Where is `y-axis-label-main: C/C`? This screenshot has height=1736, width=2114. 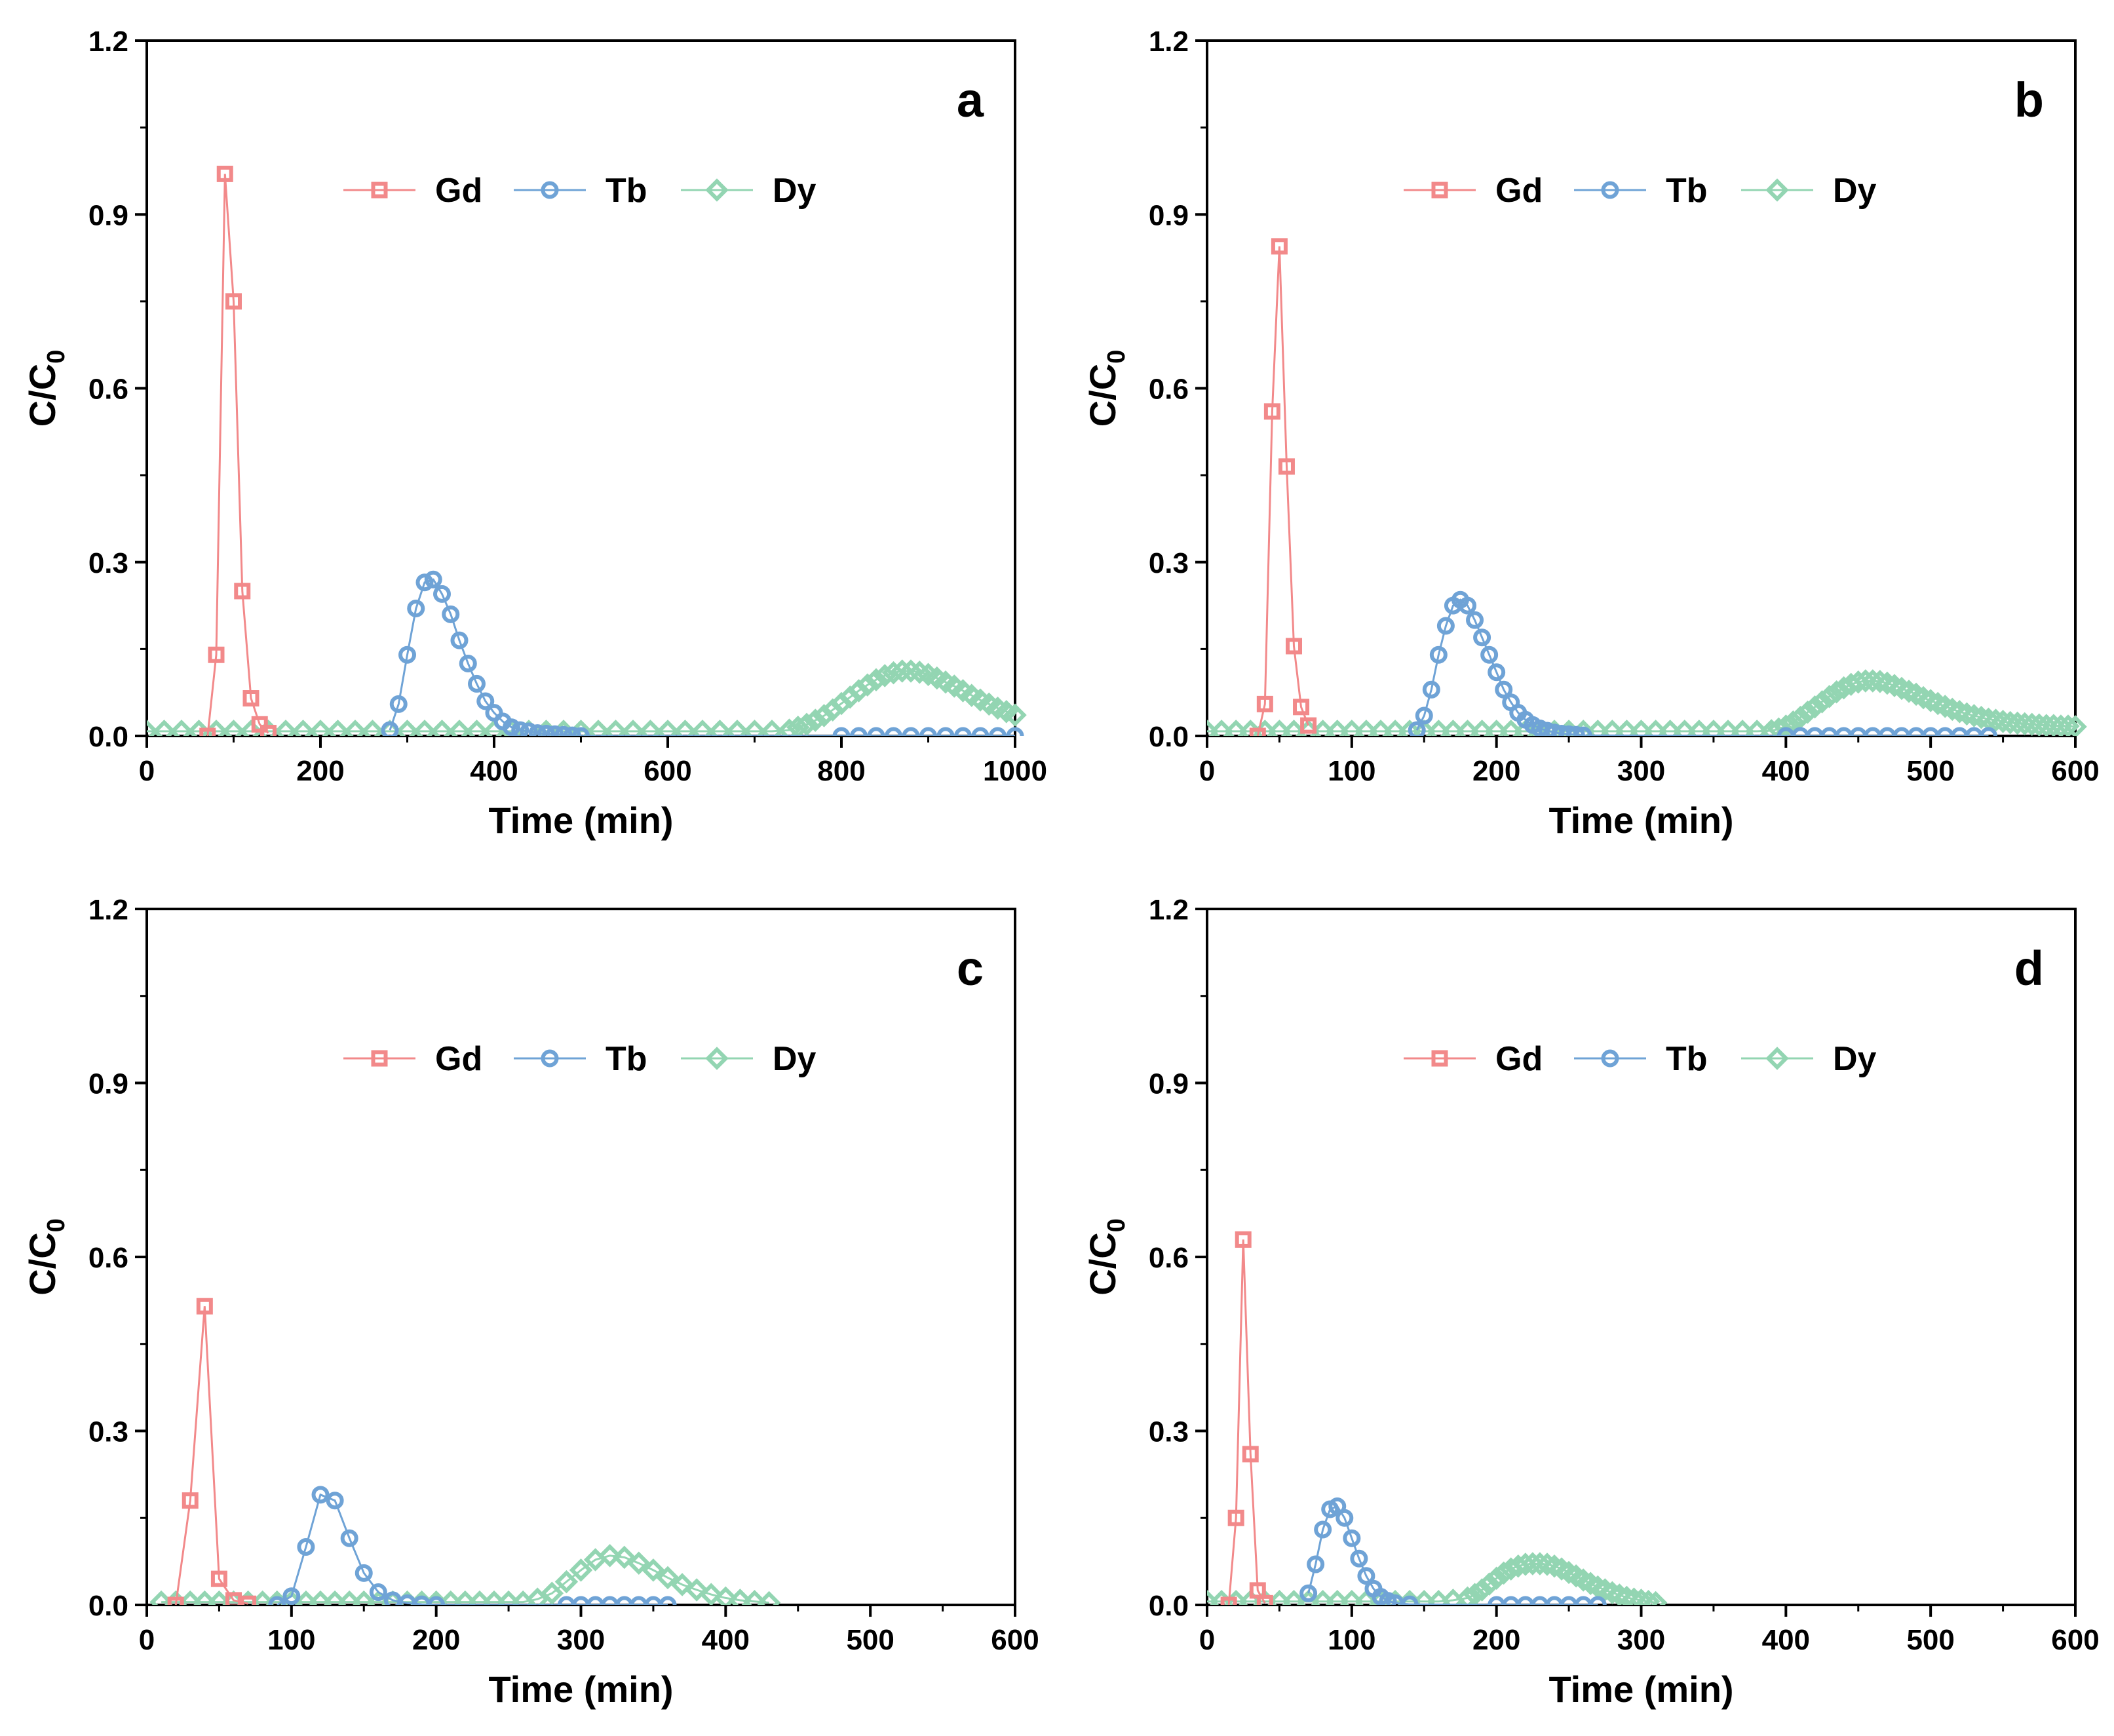
y-axis-label-main: C/C is located at coordinates (42, 1263).